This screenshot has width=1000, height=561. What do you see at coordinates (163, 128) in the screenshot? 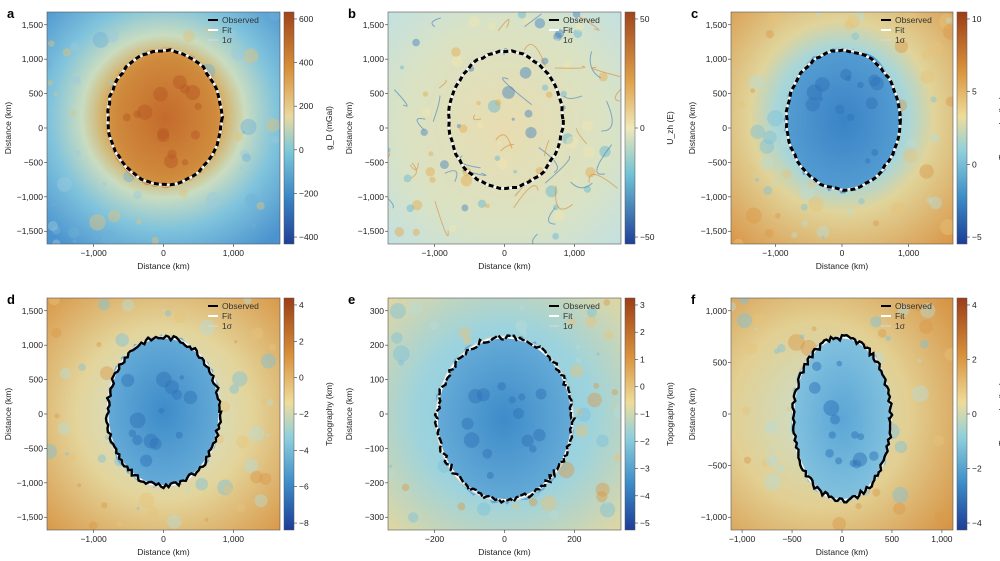
I see `map-a` at bounding box center [163, 128].